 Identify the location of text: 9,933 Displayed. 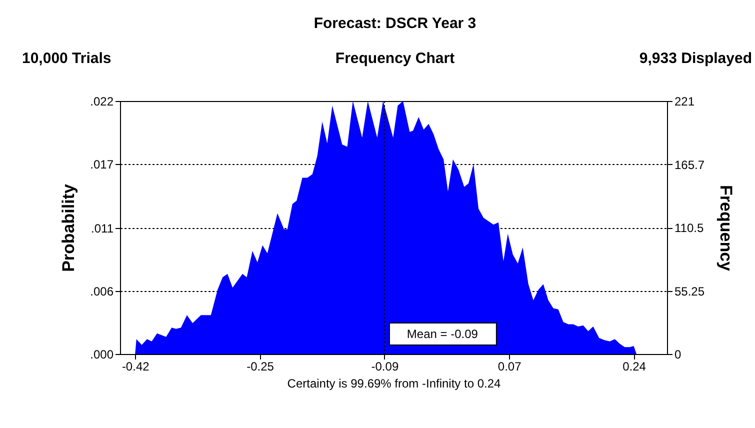
(695, 58).